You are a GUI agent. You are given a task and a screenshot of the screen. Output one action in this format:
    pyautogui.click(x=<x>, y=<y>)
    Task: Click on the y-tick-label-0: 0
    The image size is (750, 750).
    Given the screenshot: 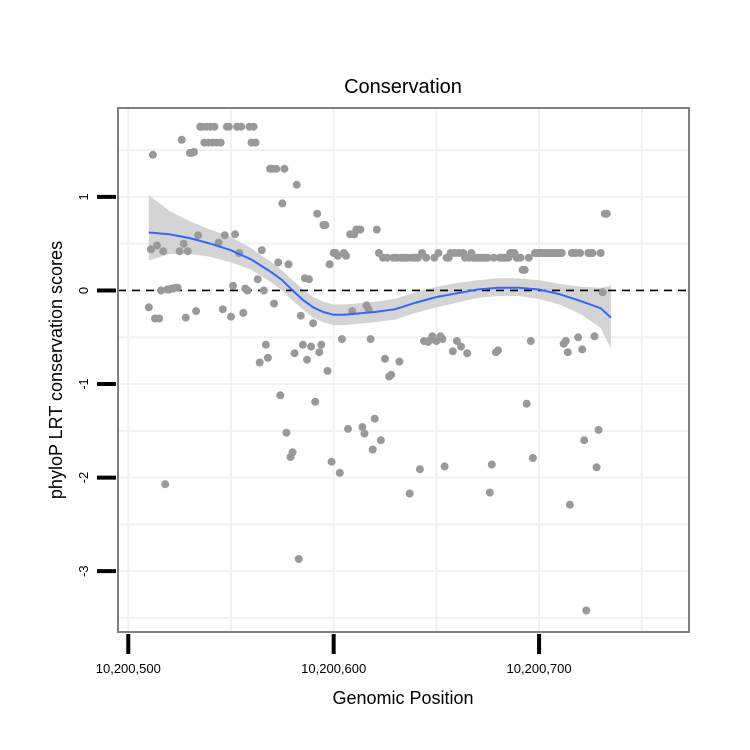 What is the action you would take?
    pyautogui.click(x=83, y=290)
    